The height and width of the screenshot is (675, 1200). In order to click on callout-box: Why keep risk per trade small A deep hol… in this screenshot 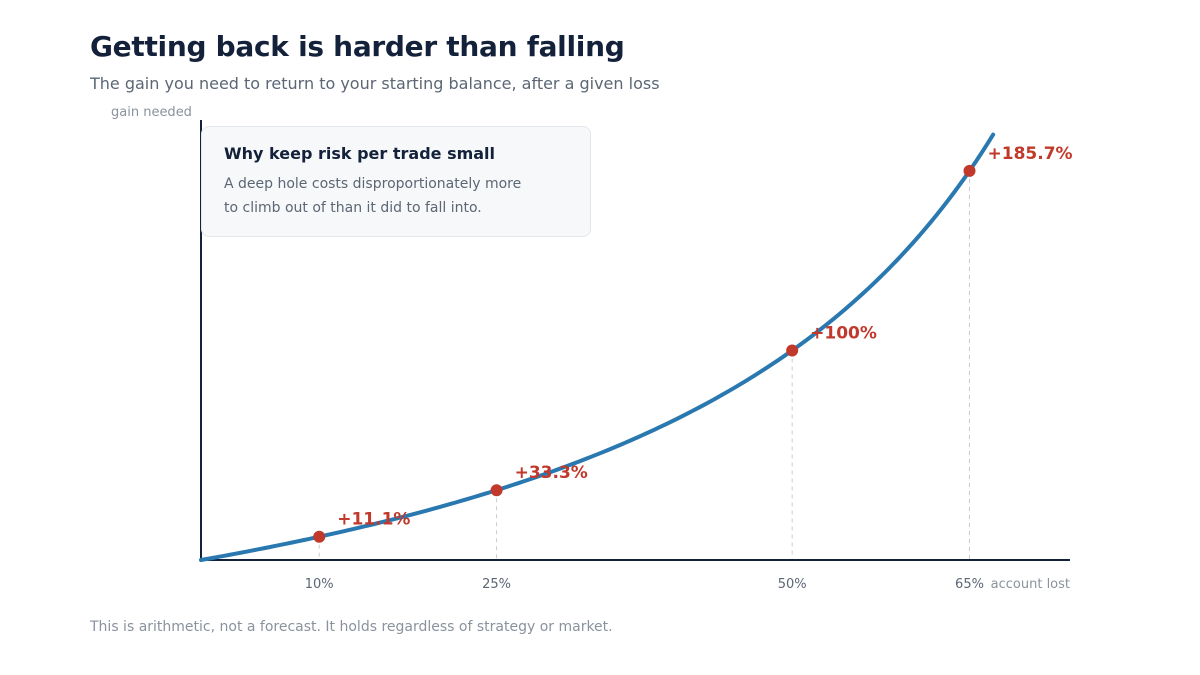, I will do `click(396, 181)`.